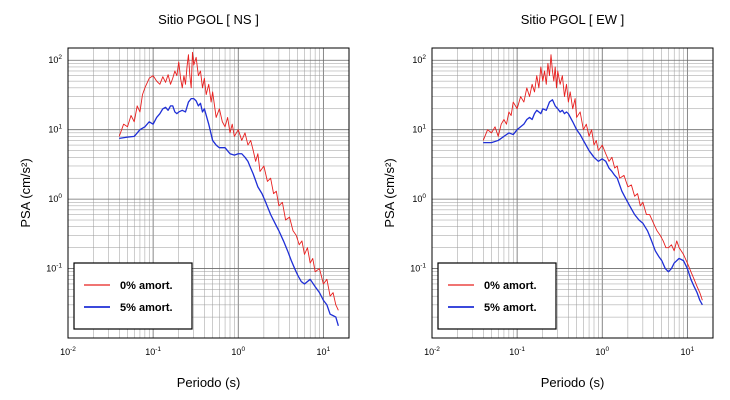 The height and width of the screenshot is (400, 730). Describe the element at coordinates (573, 19) in the screenshot. I see `chart-title: Sitio PGOL [ EW ]` at that location.